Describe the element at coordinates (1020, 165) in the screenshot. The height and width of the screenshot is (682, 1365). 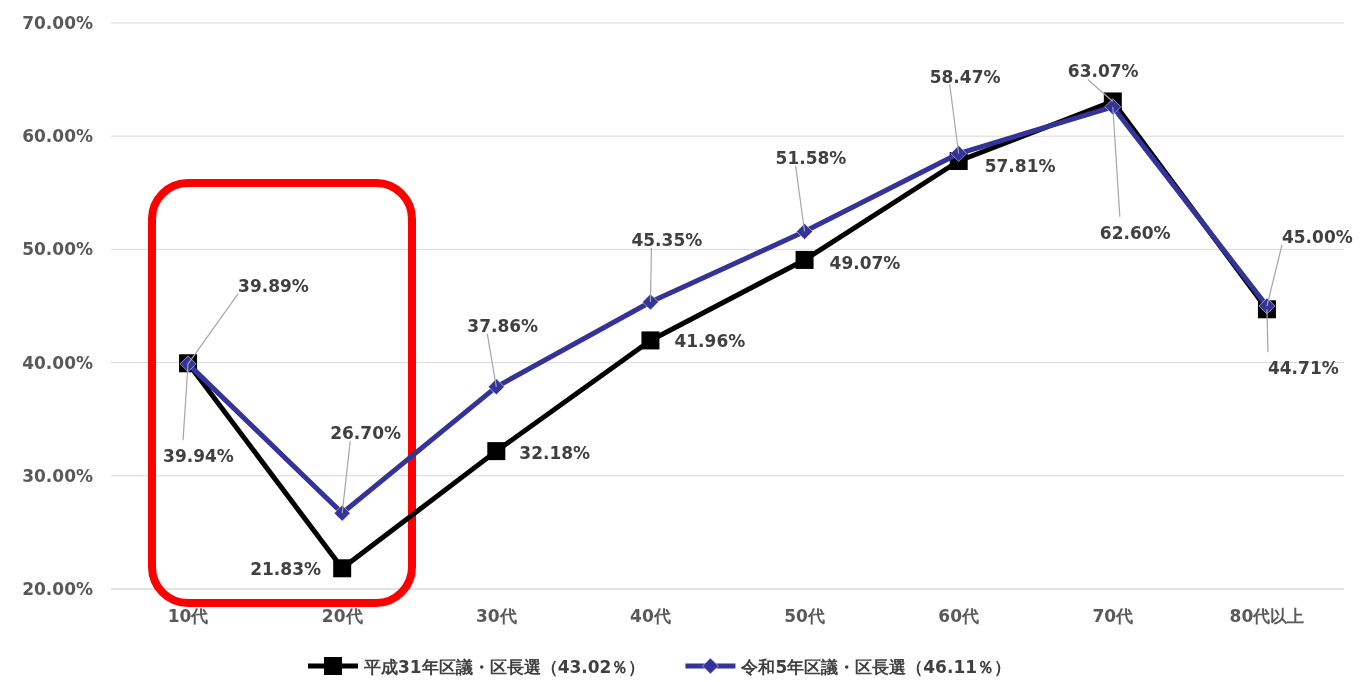
I see `data-label: 57.81%` at that location.